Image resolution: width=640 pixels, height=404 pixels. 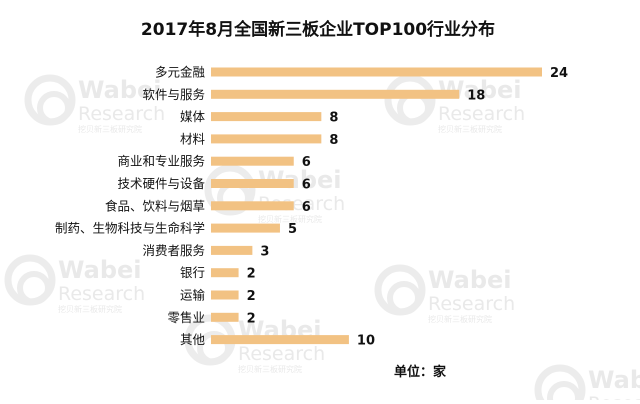 What do you see at coordinates (292, 229) in the screenshot?
I see `value-label: 5` at bounding box center [292, 229].